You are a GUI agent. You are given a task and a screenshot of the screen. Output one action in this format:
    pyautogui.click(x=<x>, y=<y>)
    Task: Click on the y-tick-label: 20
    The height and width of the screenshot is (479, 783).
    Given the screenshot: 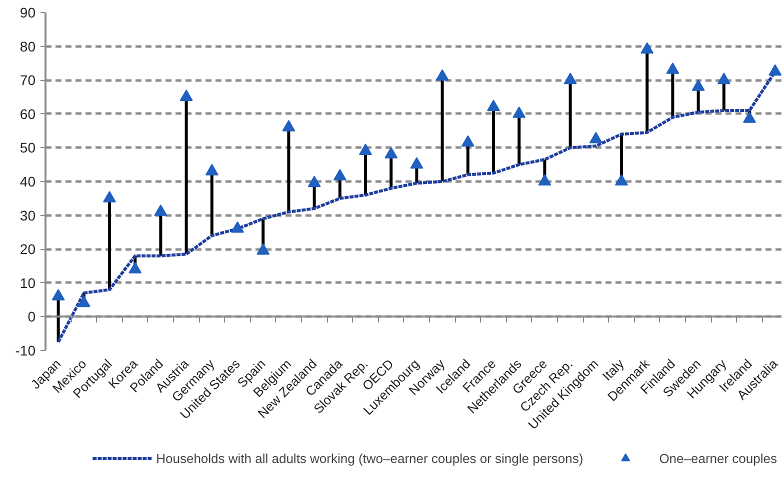 What is the action you would take?
    pyautogui.click(x=28, y=249)
    